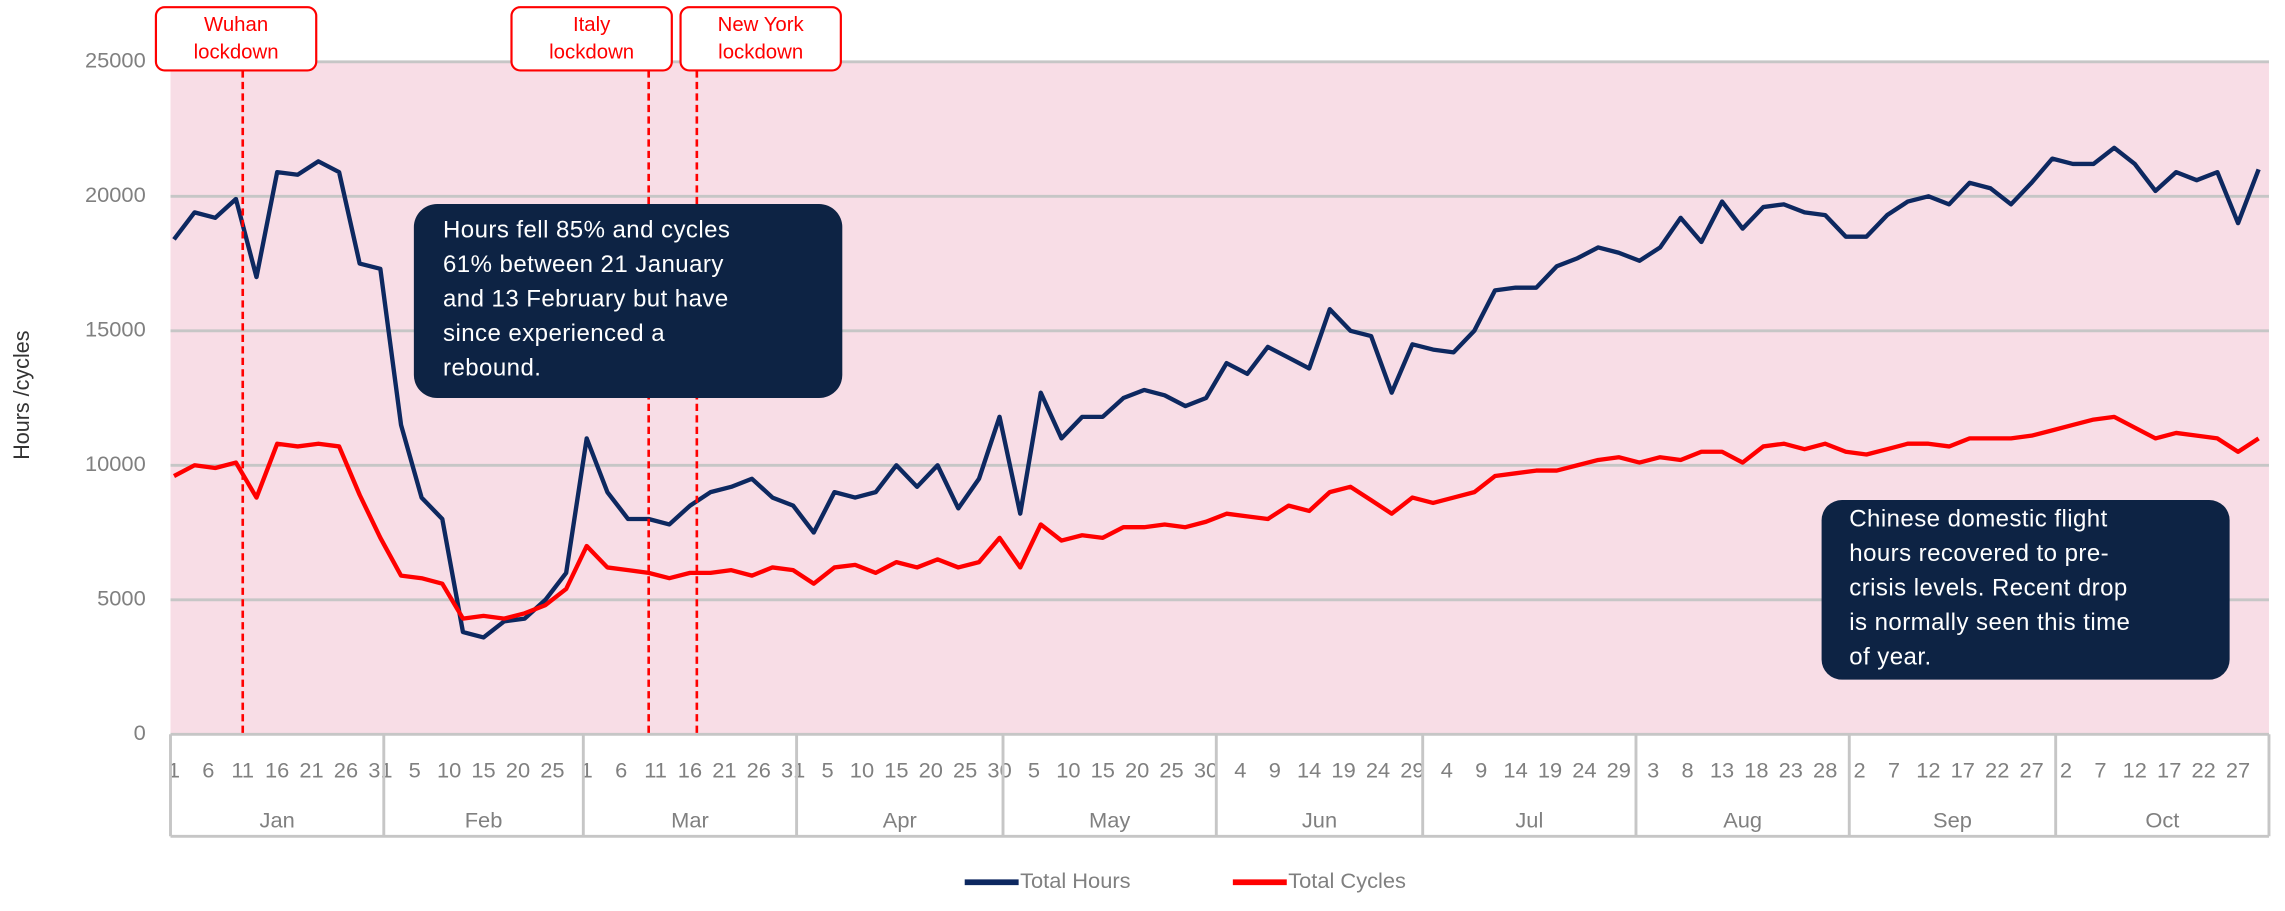  What do you see at coordinates (583, 264) in the screenshot?
I see `annotation-text: 61% between 21 January` at bounding box center [583, 264].